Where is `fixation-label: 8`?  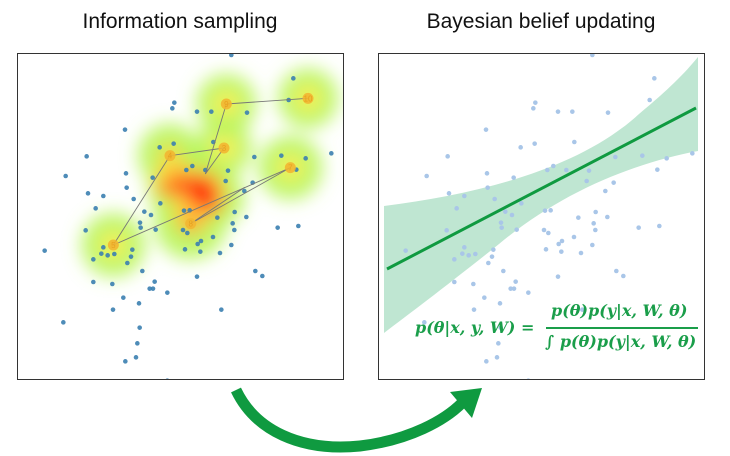
fixation-label: 8 is located at coordinates (190, 224).